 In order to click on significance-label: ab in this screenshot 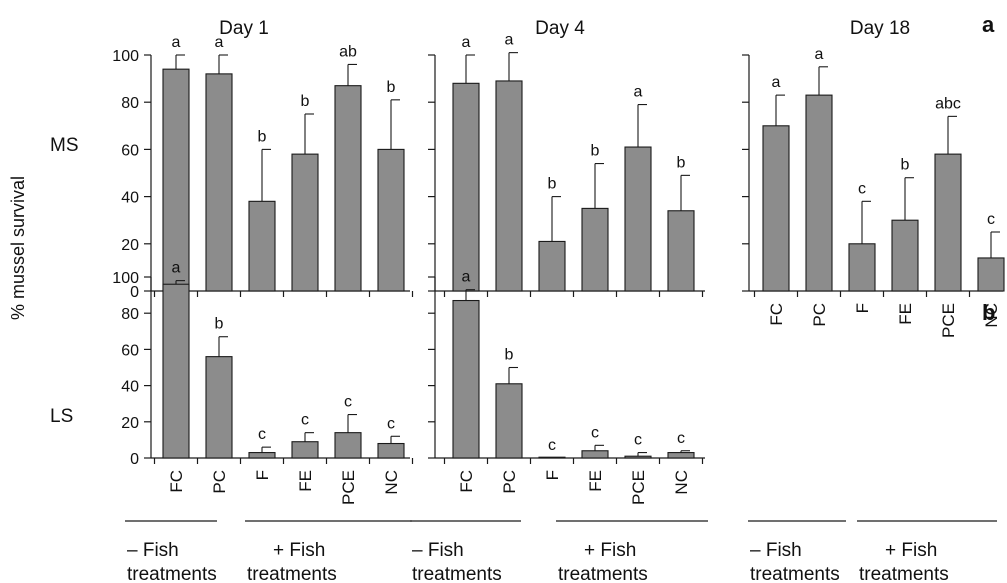, I will do `click(348, 51)`.